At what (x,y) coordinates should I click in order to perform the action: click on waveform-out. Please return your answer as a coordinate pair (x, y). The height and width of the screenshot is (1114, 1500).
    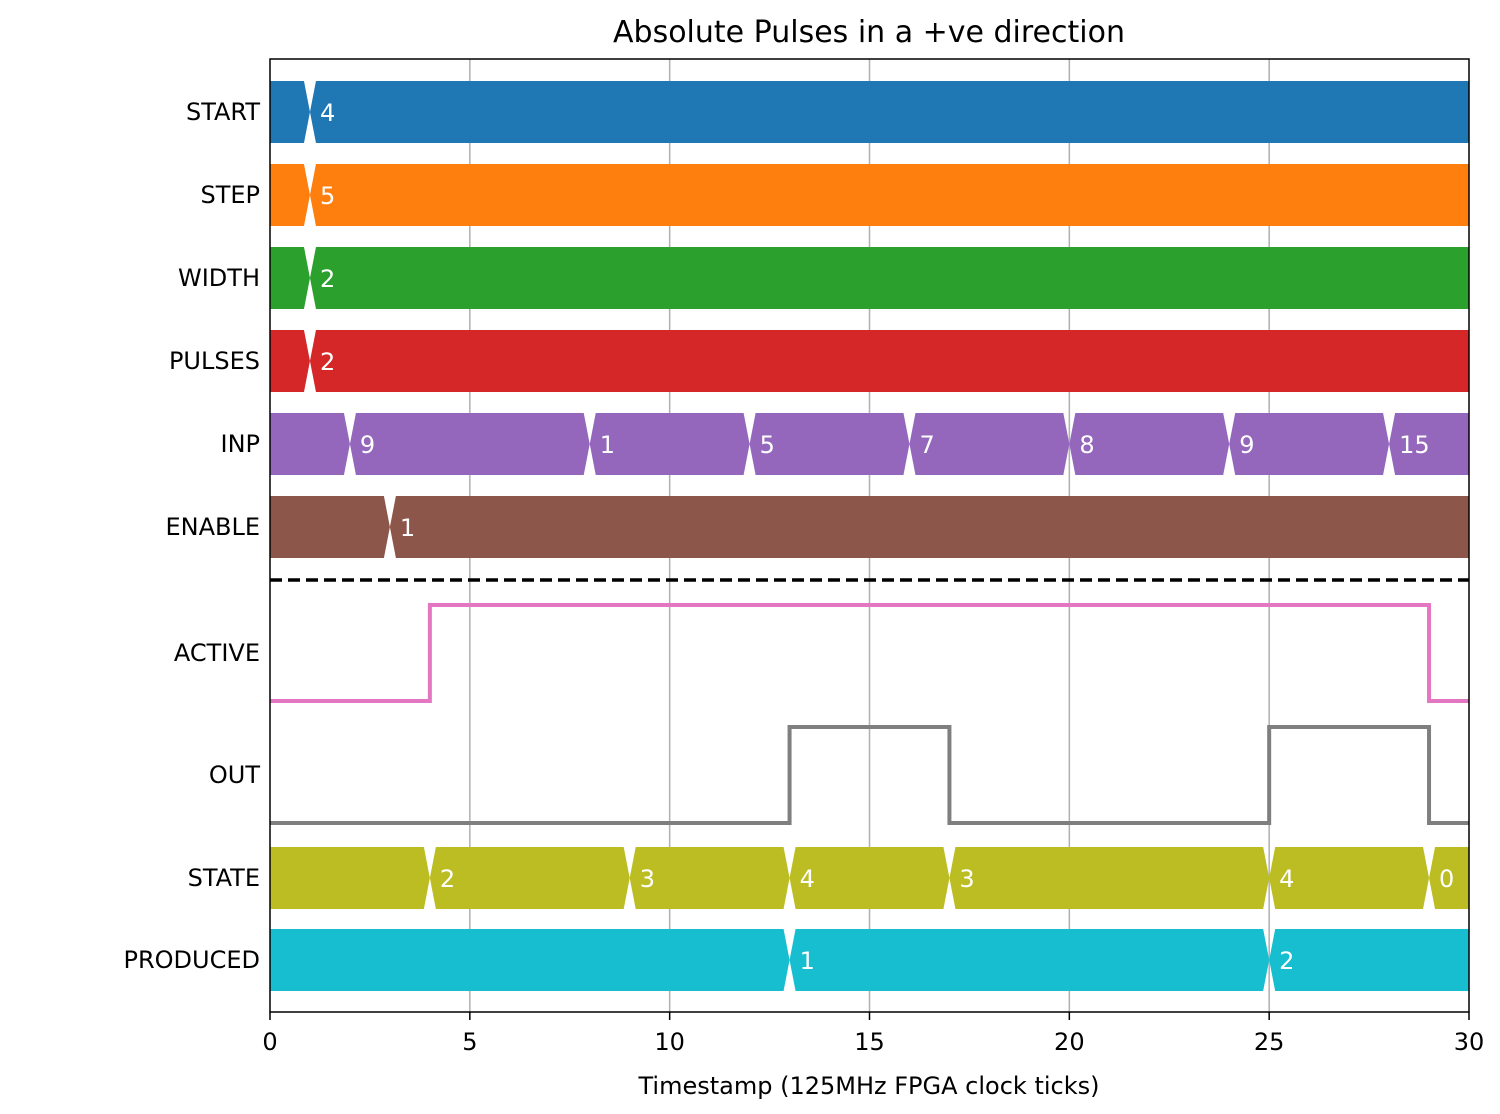
    Looking at the image, I should click on (869, 775).